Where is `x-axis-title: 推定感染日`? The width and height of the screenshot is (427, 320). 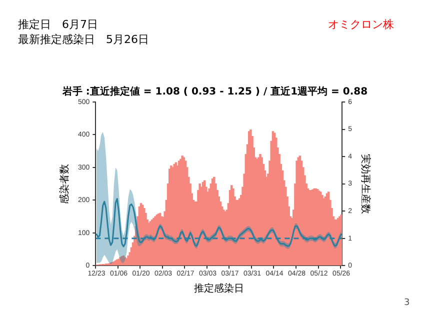 x-axis-title: 推定感染日 is located at coordinates (219, 288).